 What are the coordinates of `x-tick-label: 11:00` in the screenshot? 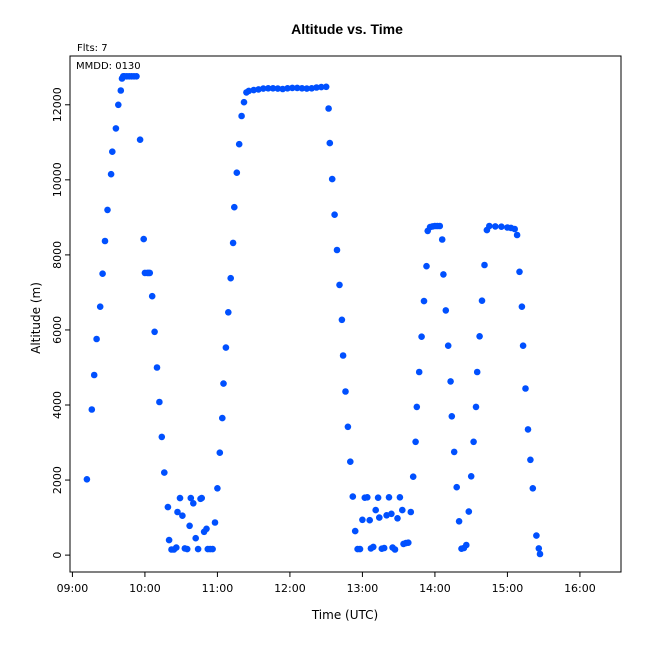 It's located at (218, 588).